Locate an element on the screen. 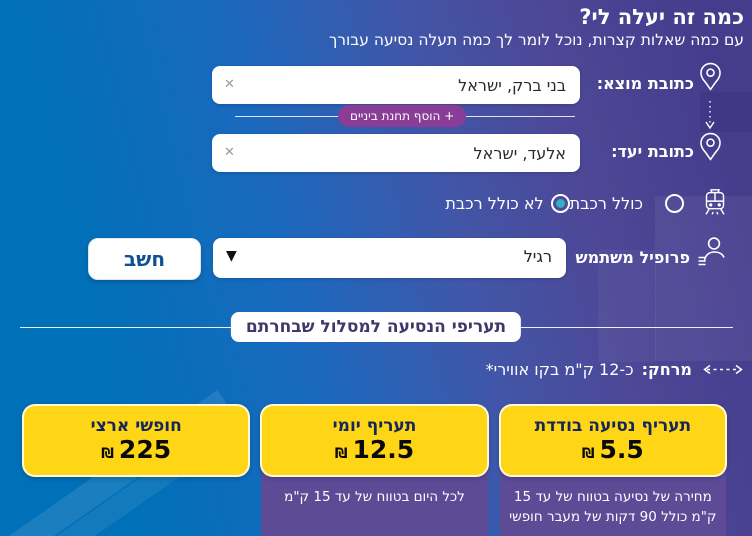 This screenshot has height=536, width=752. fare-card-button: תעריף נסיעה בודדת 5.5 ₪ is located at coordinates (612, 440).